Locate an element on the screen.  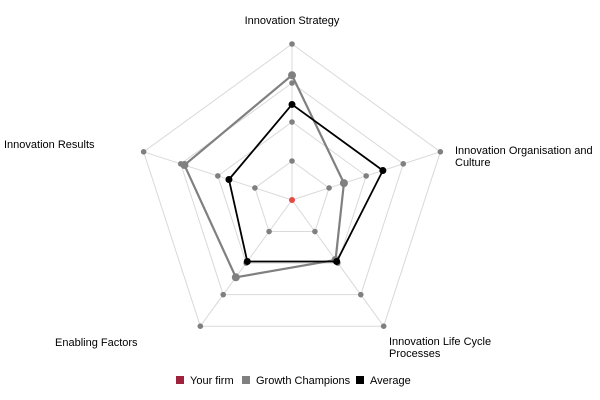
series-line-growth-champions is located at coordinates (264, 176).